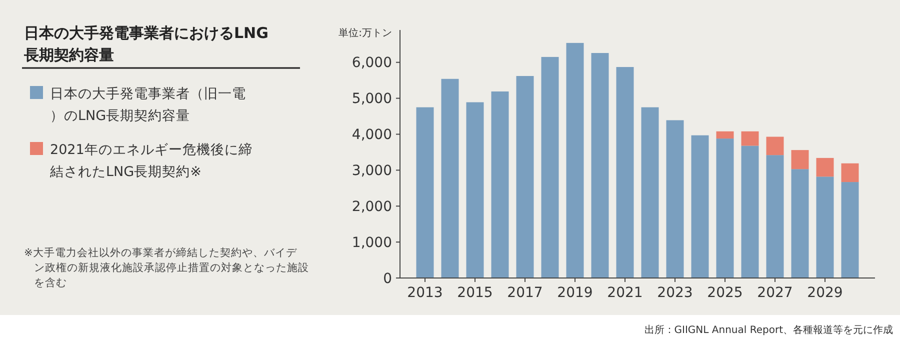 This screenshot has width=900, height=342. What do you see at coordinates (166, 267) in the screenshot?
I see `text: ※大手電力会社以外の事業者が締結した契約や、バイデン政権の新規液化施設承認停止措置の対象となった施設を含む` at bounding box center [166, 267].